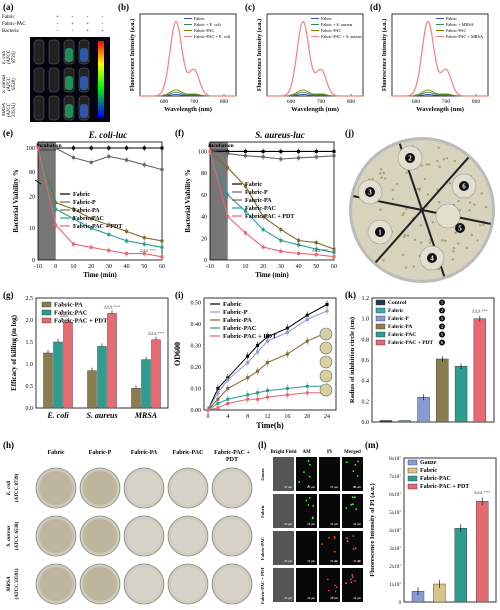  What do you see at coordinates (204, 218) in the screenshot?
I see `y-tick-label: 40` at bounding box center [204, 218].